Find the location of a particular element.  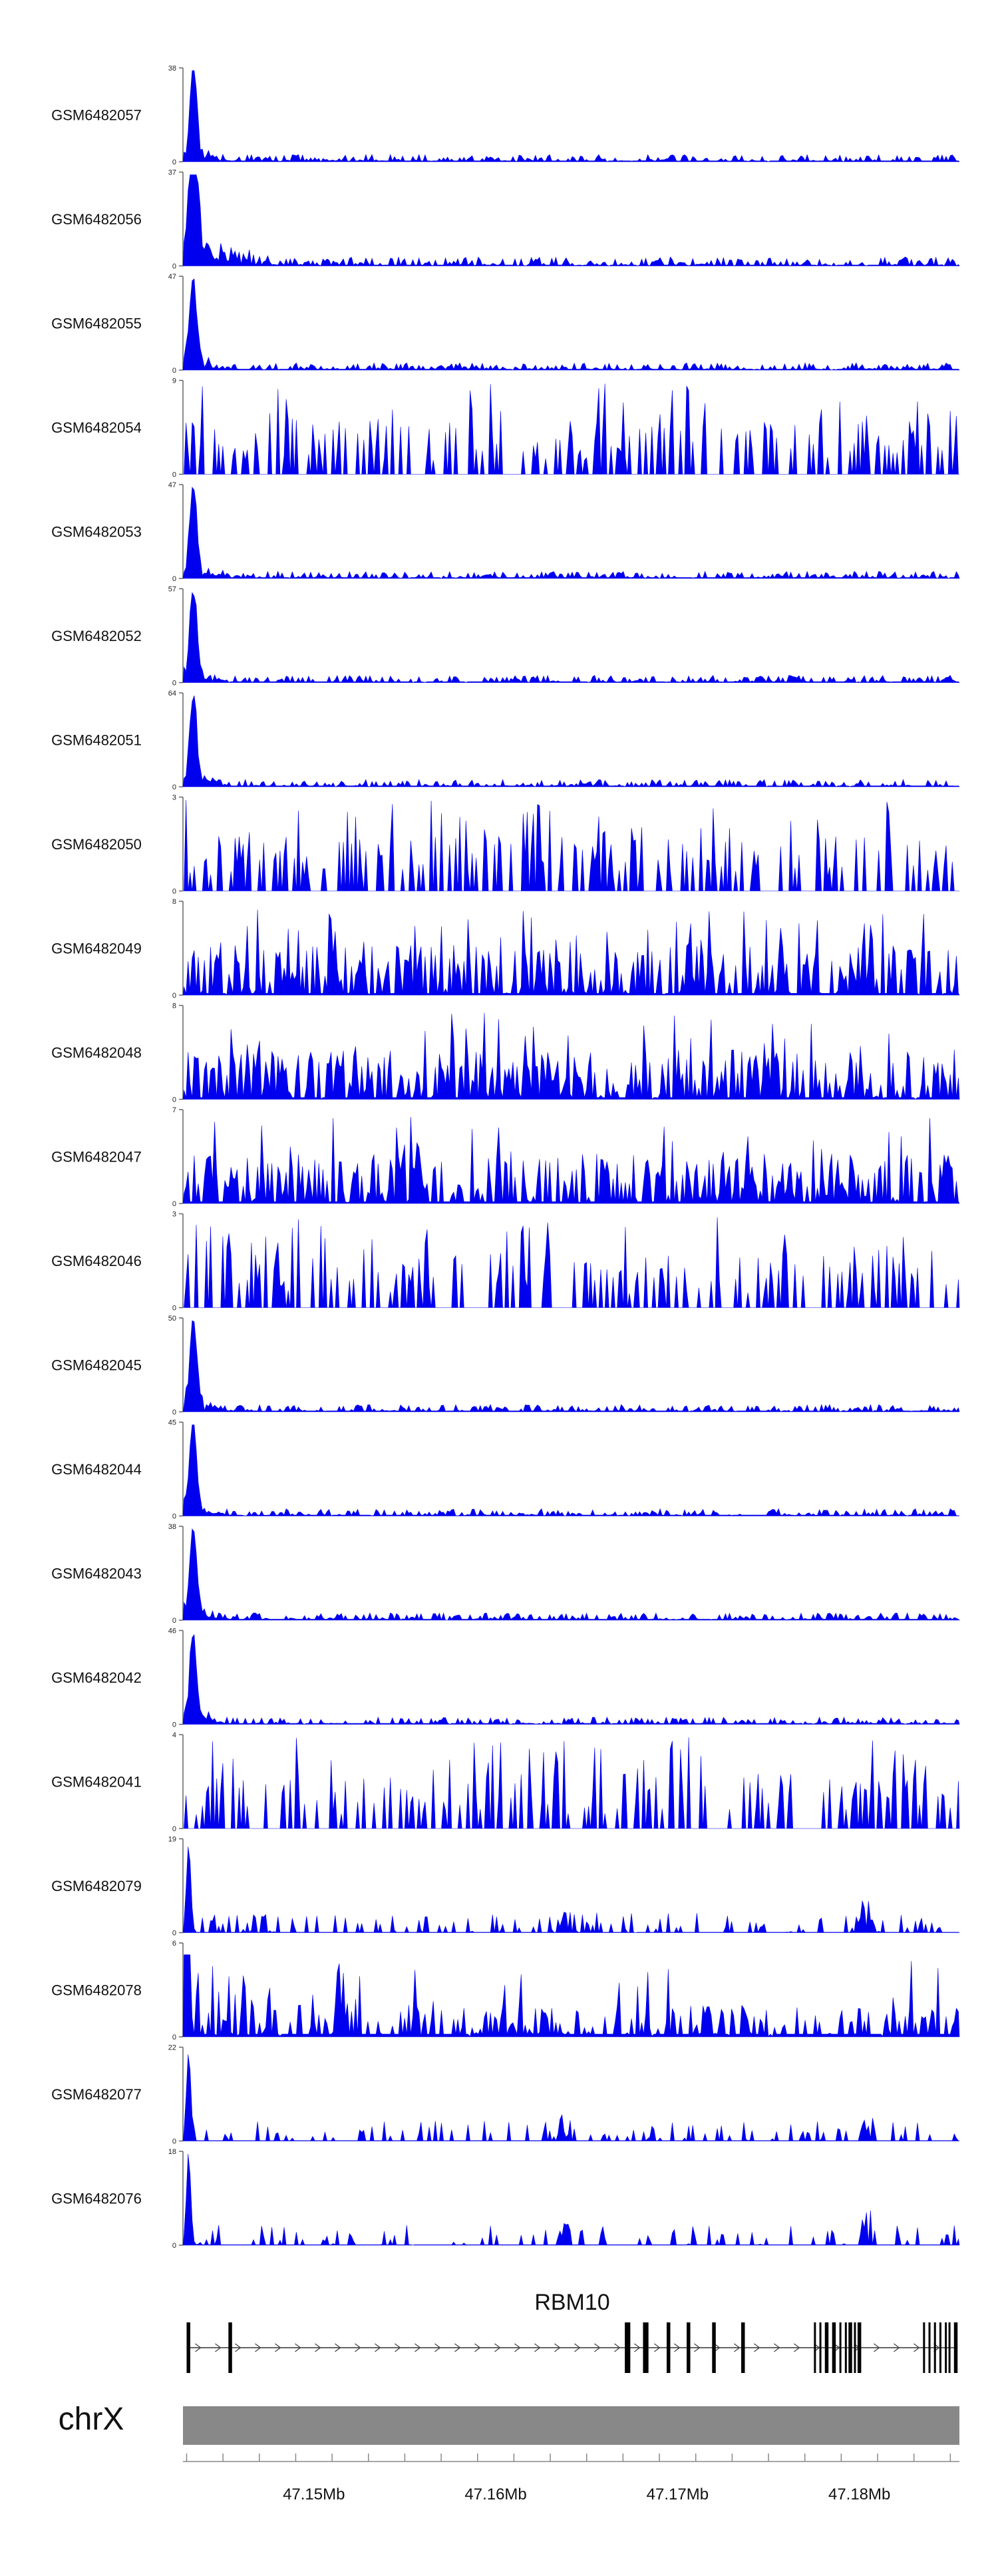

coverage-track-GSM6482042: GSM6482042 46 0 is located at coordinates (505, 1678).